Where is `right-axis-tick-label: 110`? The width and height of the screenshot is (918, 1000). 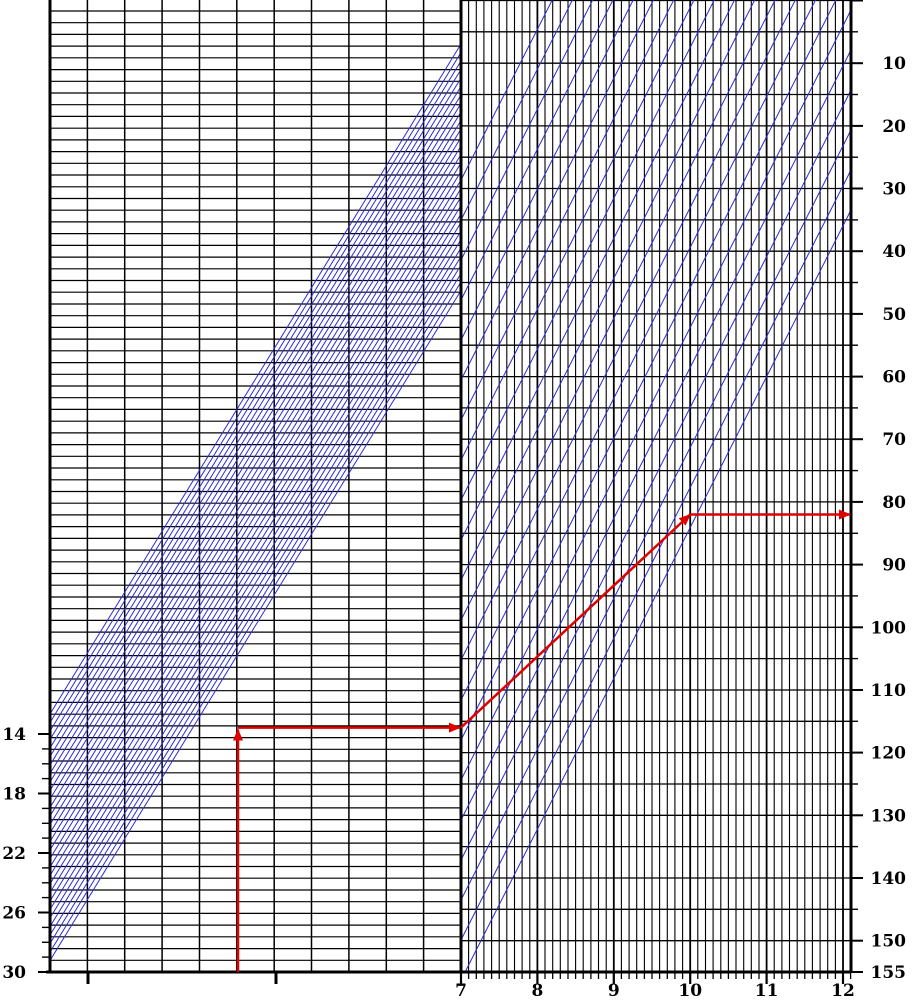 right-axis-tick-label: 110 is located at coordinates (889, 691).